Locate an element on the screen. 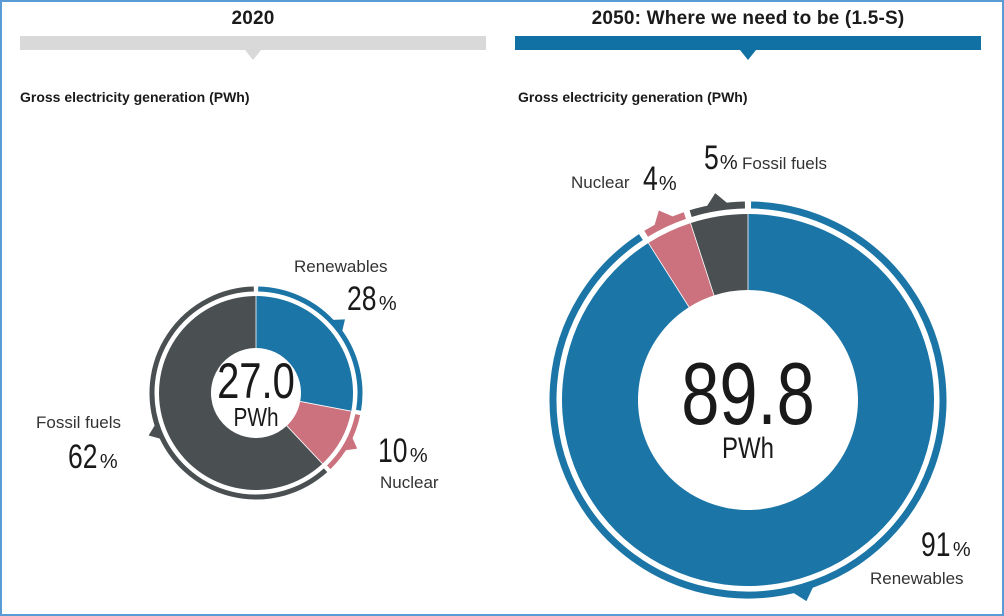 This screenshot has width=1004, height=616. slice-pct-renewables-2020: 28% is located at coordinates (372, 299).